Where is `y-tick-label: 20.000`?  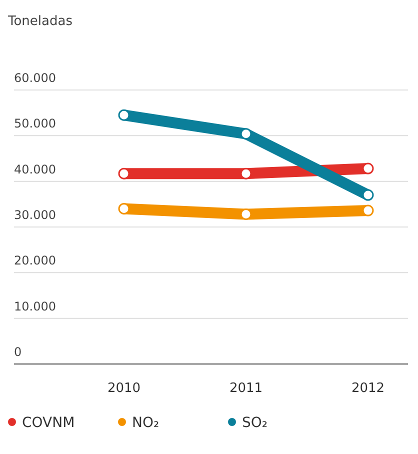 y-tick-label: 20.000 is located at coordinates (35, 261).